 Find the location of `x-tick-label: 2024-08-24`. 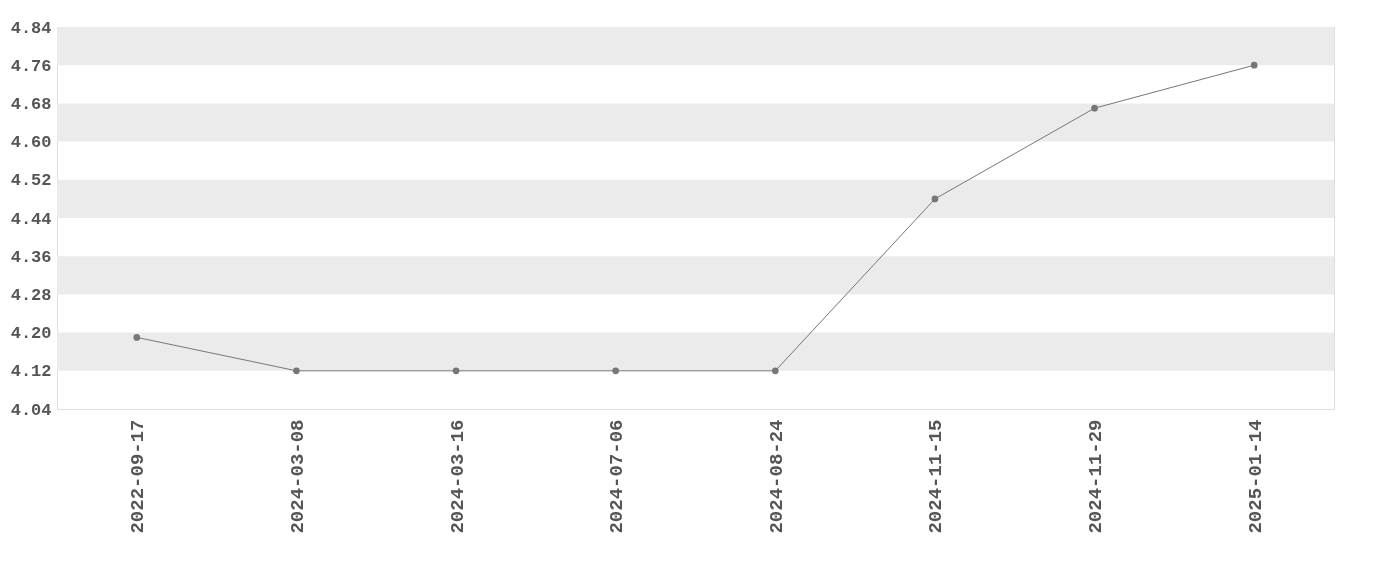

x-tick-label: 2024-08-24 is located at coordinates (776, 476).